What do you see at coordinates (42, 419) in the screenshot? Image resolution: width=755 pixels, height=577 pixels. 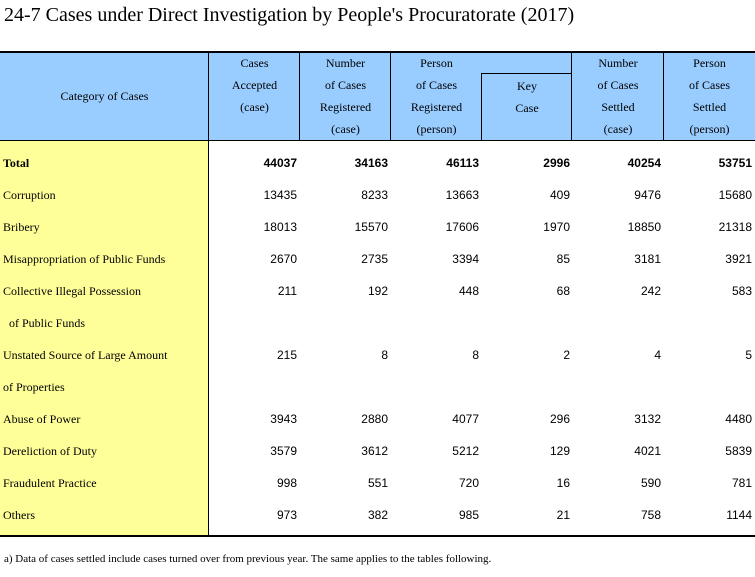 I see `row-label: Abuse of Power` at bounding box center [42, 419].